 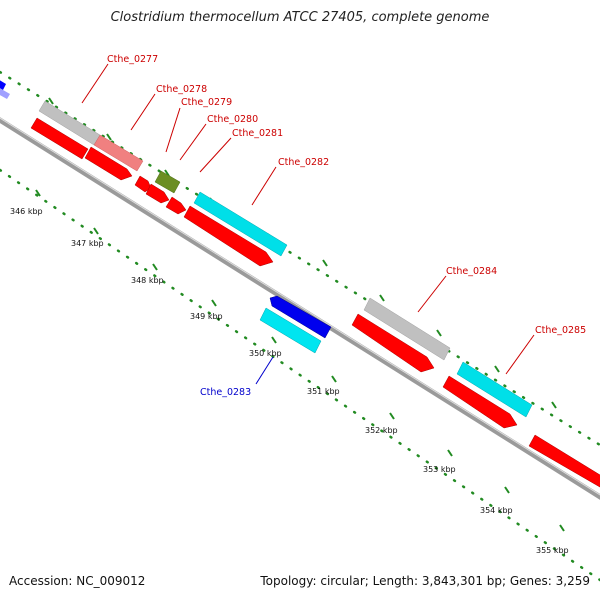 I want to click on kbp-label: 347 kbp, so click(x=87, y=243).